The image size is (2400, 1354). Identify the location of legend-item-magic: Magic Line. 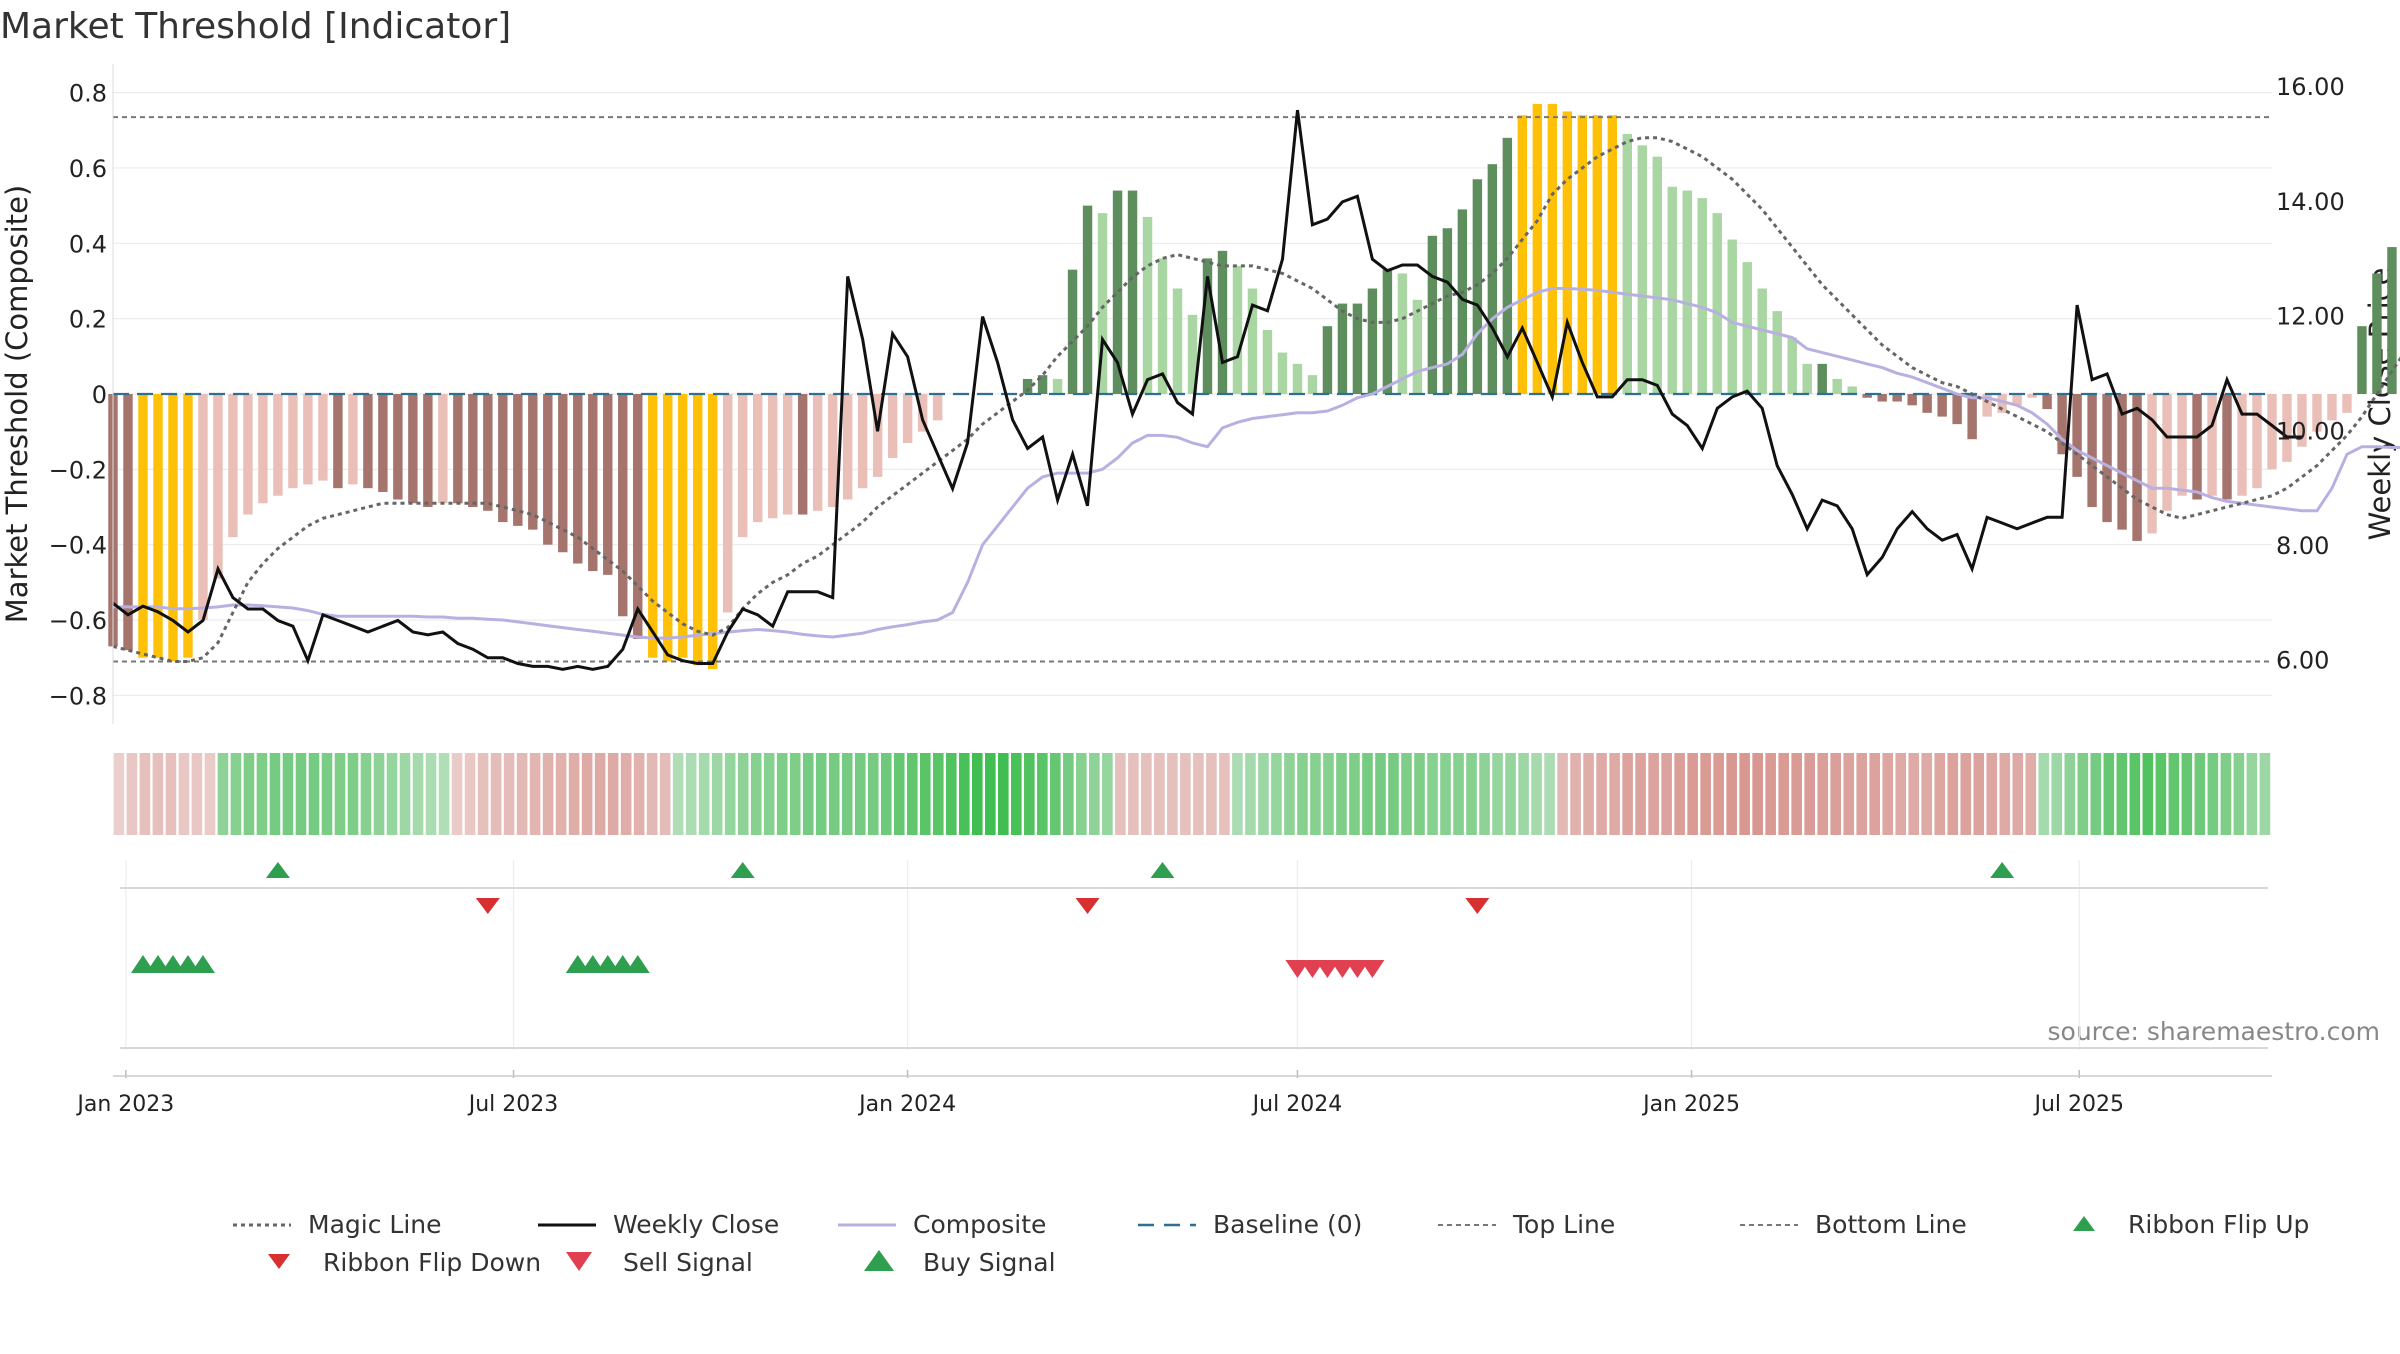
(337, 1224).